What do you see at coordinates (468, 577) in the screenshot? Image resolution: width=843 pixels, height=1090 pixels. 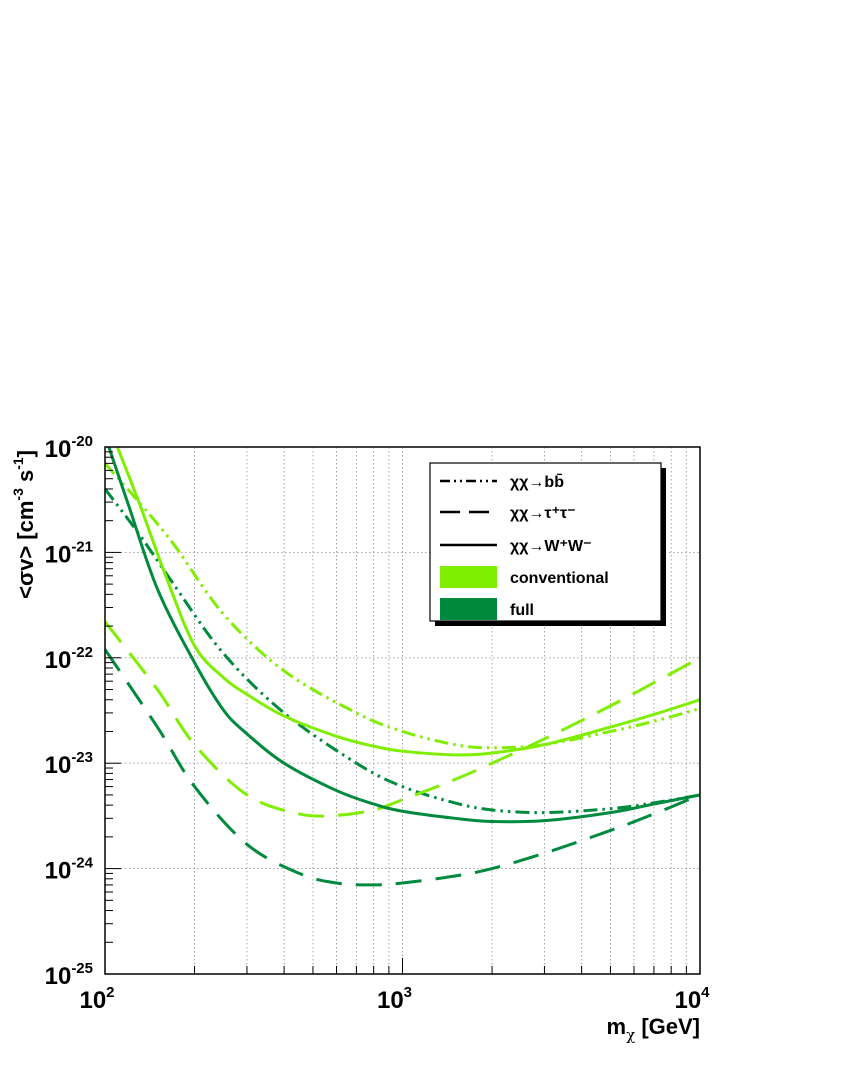 I see `legend-swatch-conventional` at bounding box center [468, 577].